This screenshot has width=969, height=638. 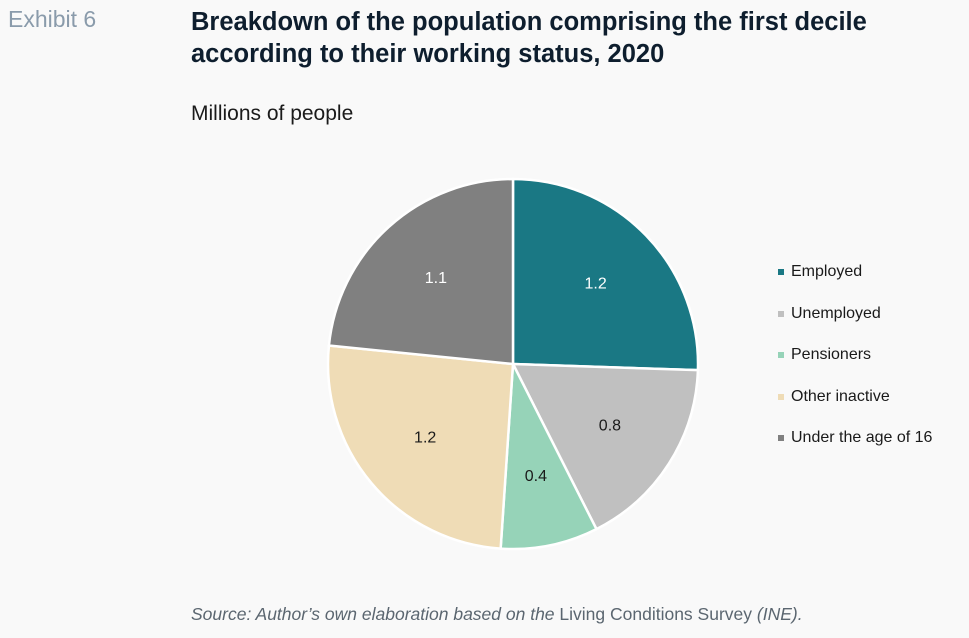 I want to click on slice-label-unemployed: 0.8, so click(x=610, y=425).